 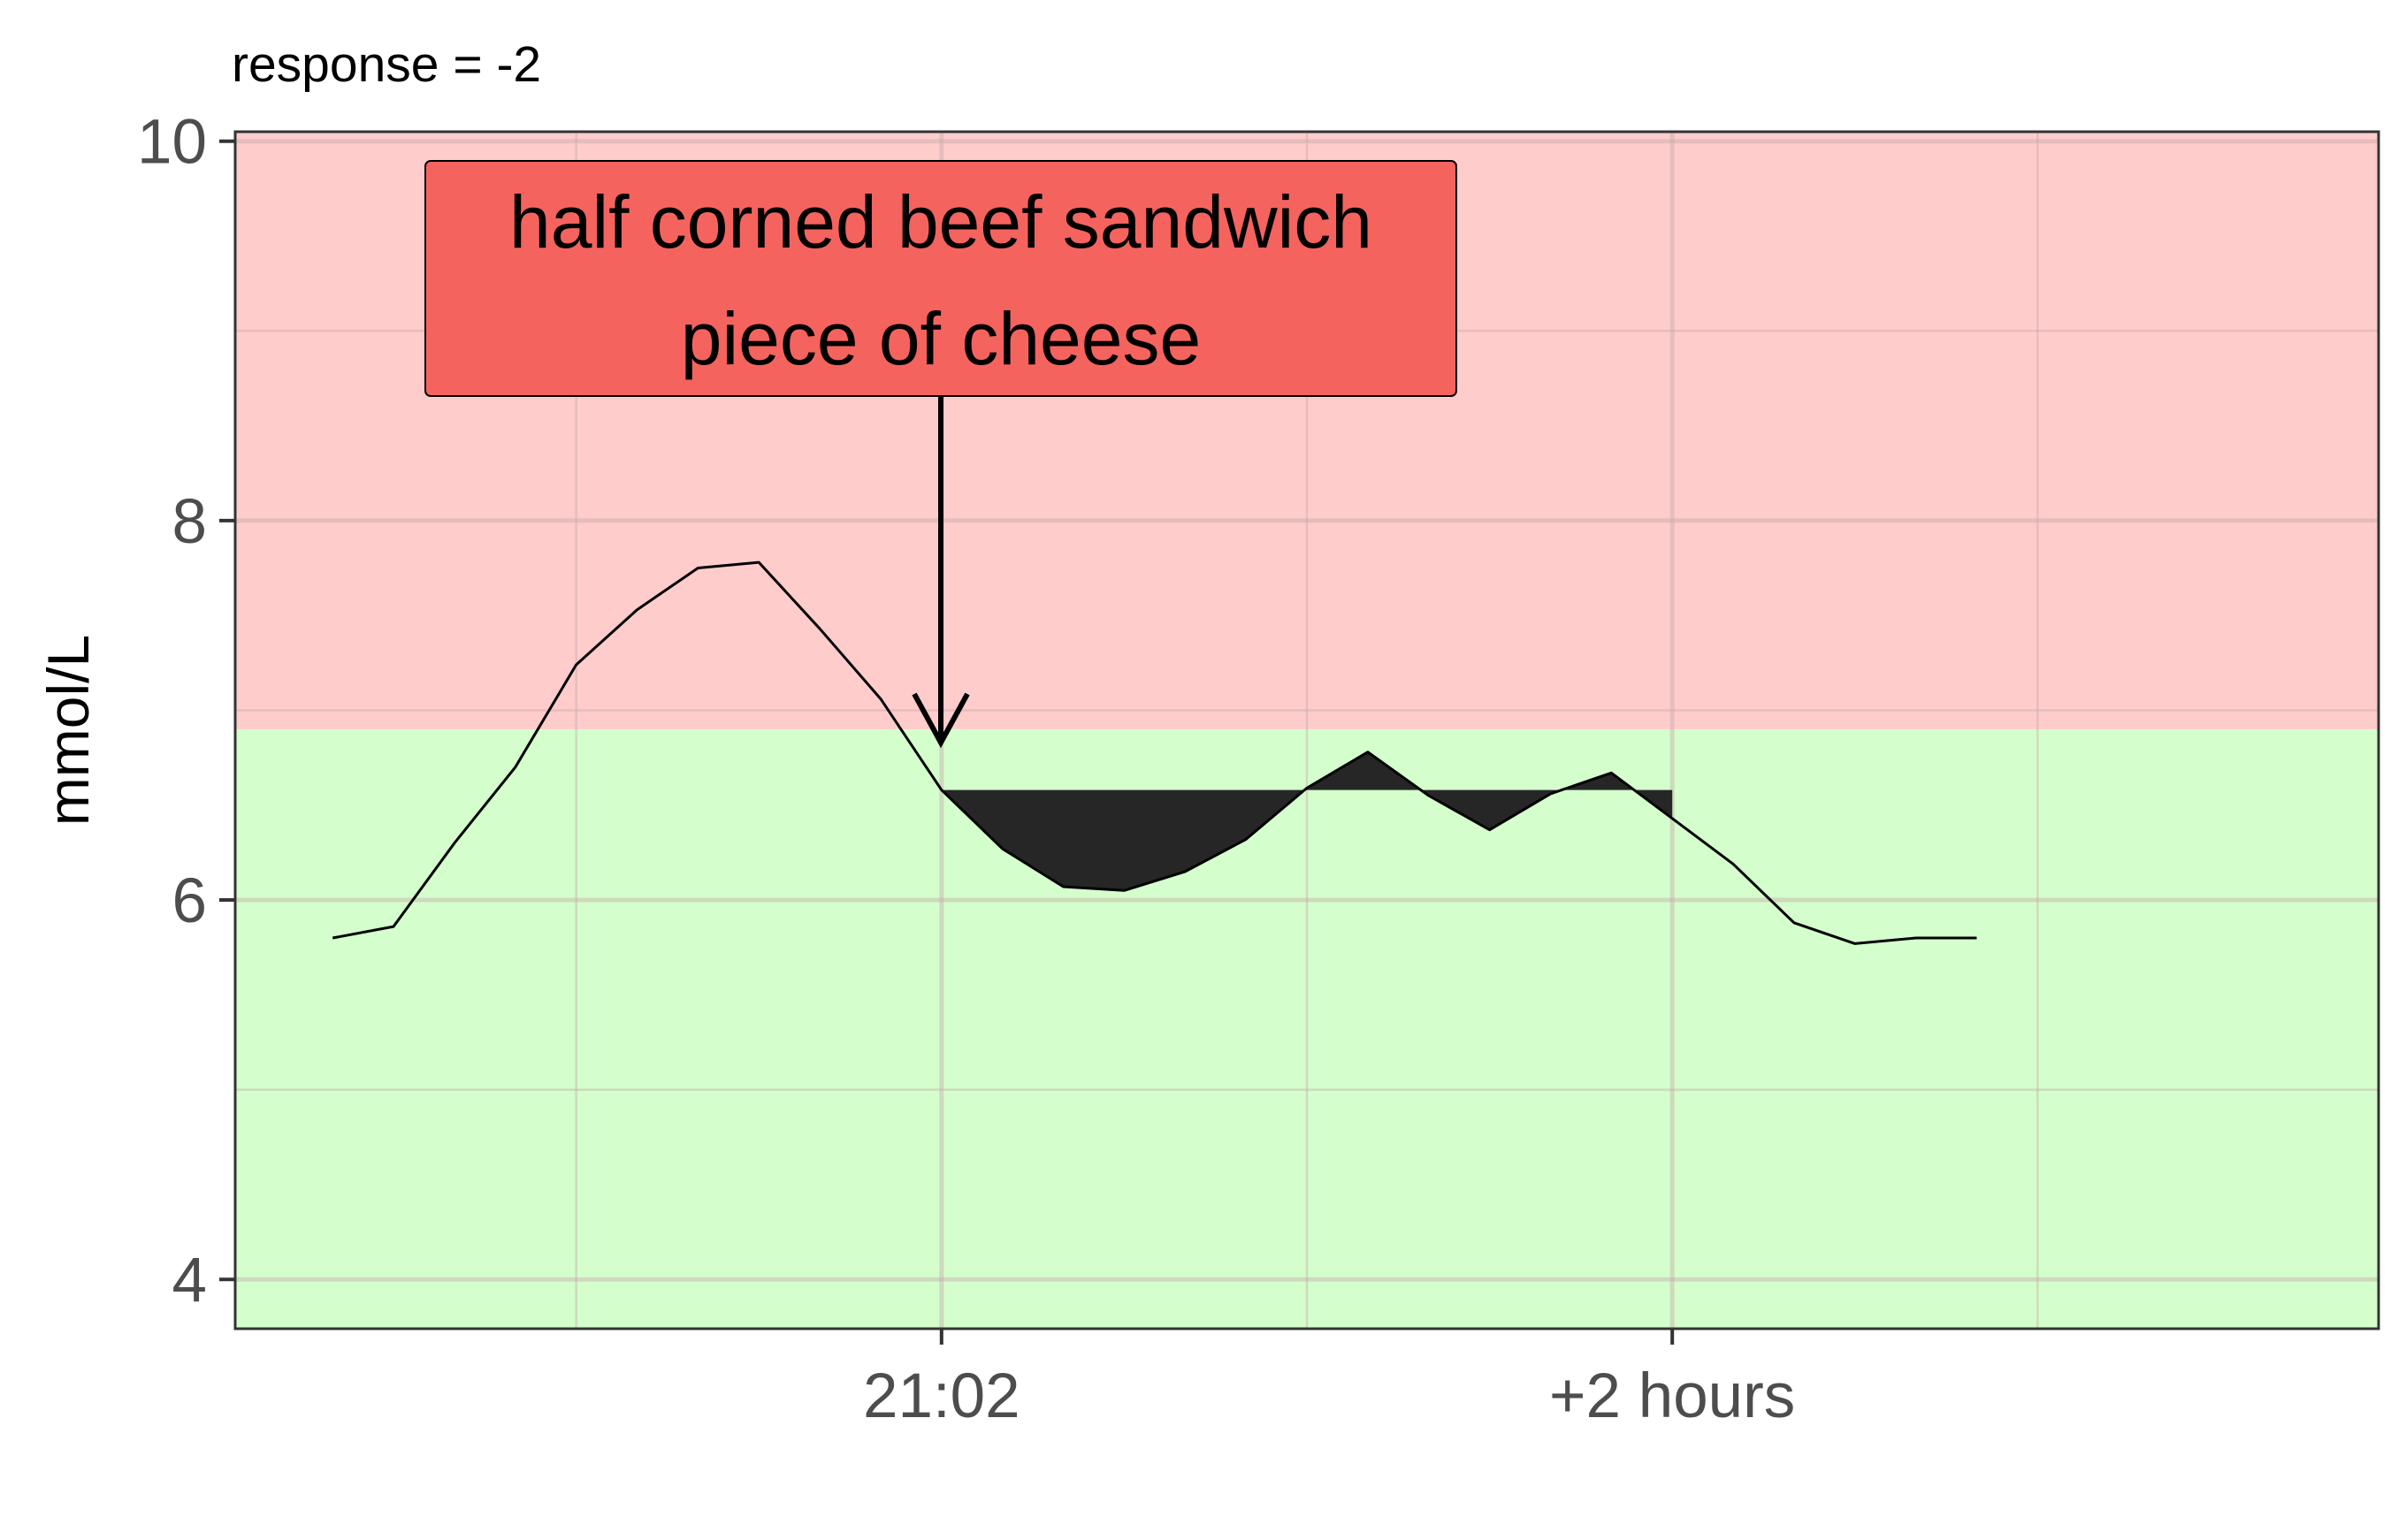 What do you see at coordinates (941, 1396) in the screenshot?
I see `x-tick-label: 21:02` at bounding box center [941, 1396].